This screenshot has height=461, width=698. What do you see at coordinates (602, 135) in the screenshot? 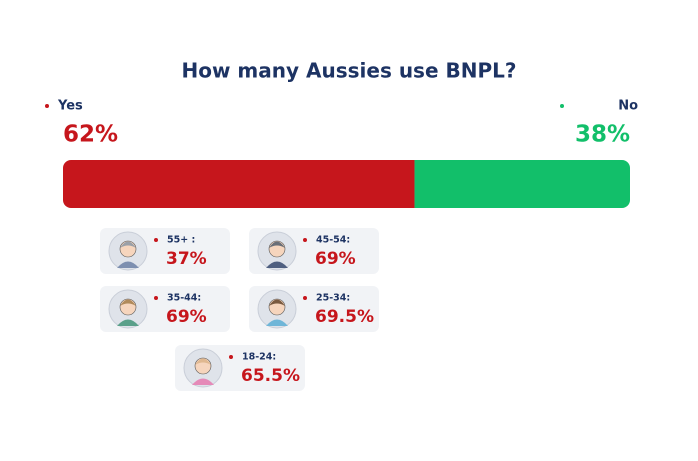
I see `value-label: 38%` at bounding box center [602, 135].